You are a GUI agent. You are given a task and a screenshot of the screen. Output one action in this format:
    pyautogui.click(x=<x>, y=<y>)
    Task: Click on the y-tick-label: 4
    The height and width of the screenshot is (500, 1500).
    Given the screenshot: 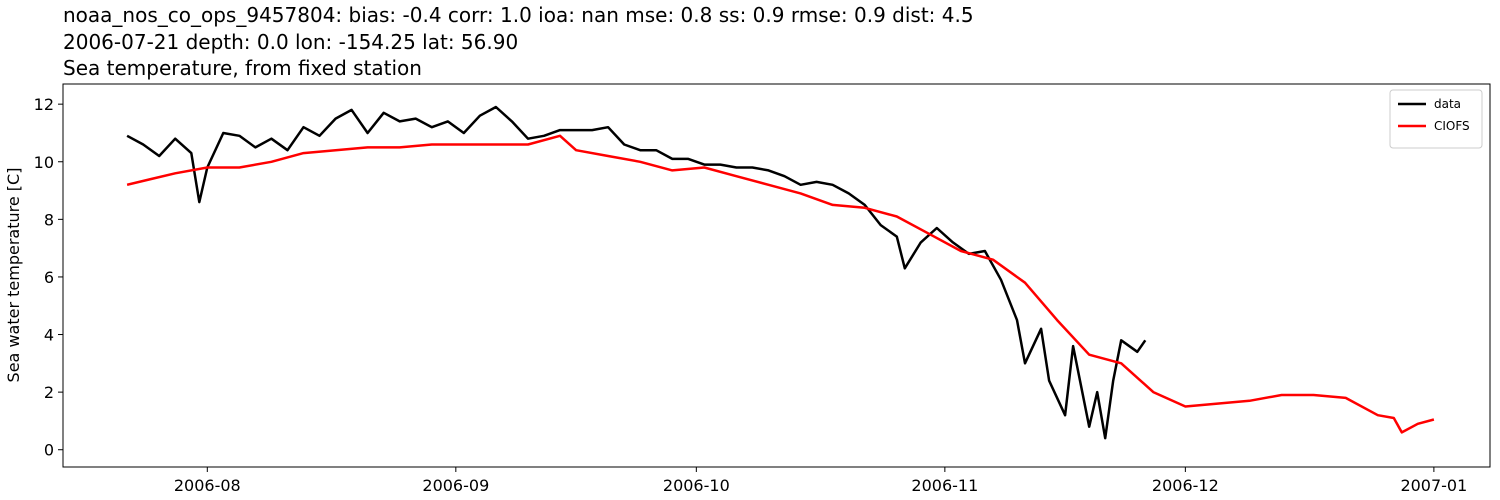 What is the action you would take?
    pyautogui.click(x=49, y=335)
    